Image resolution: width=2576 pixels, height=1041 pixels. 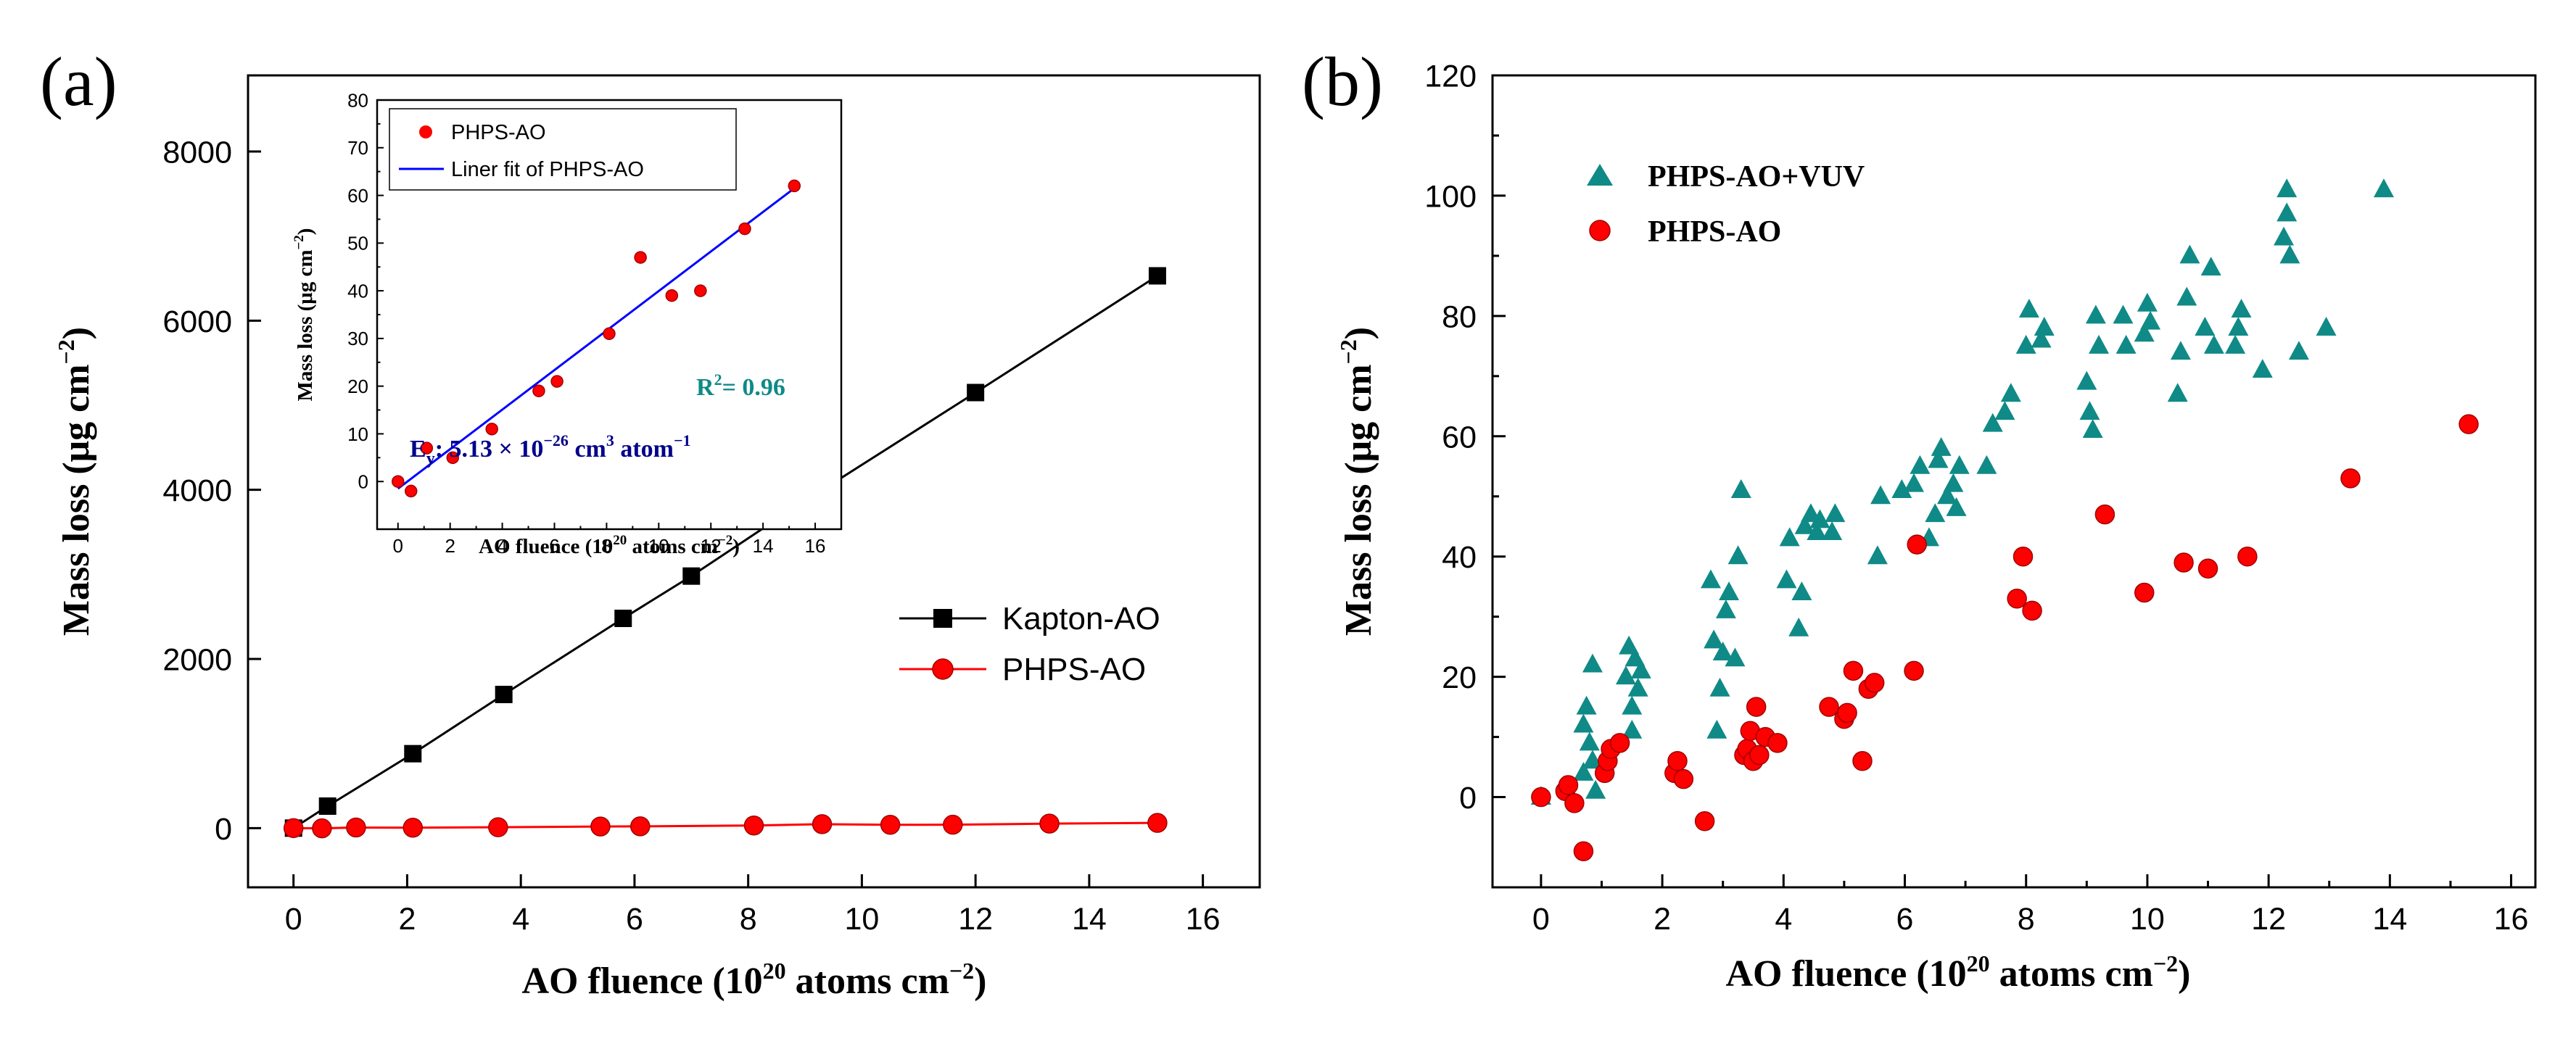 I want to click on legend-label-vuv: PHPS-AO+VUV, so click(x=1756, y=177).